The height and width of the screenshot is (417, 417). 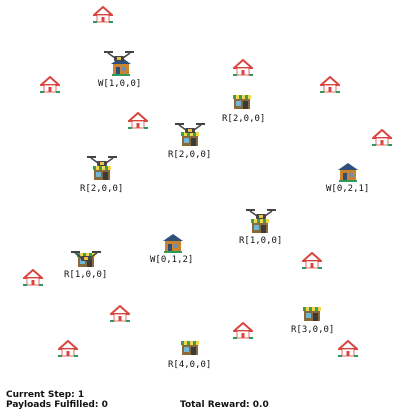 What do you see at coordinates (81, 395) in the screenshot?
I see `current-step-value: 1` at bounding box center [81, 395].